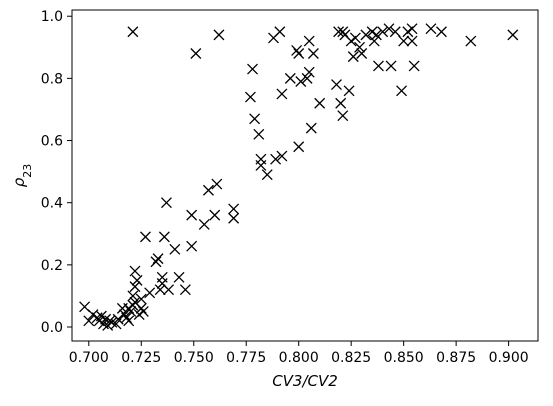  Describe the element at coordinates (52, 17) in the screenshot. I see `y-tick-label: 1.0` at that location.